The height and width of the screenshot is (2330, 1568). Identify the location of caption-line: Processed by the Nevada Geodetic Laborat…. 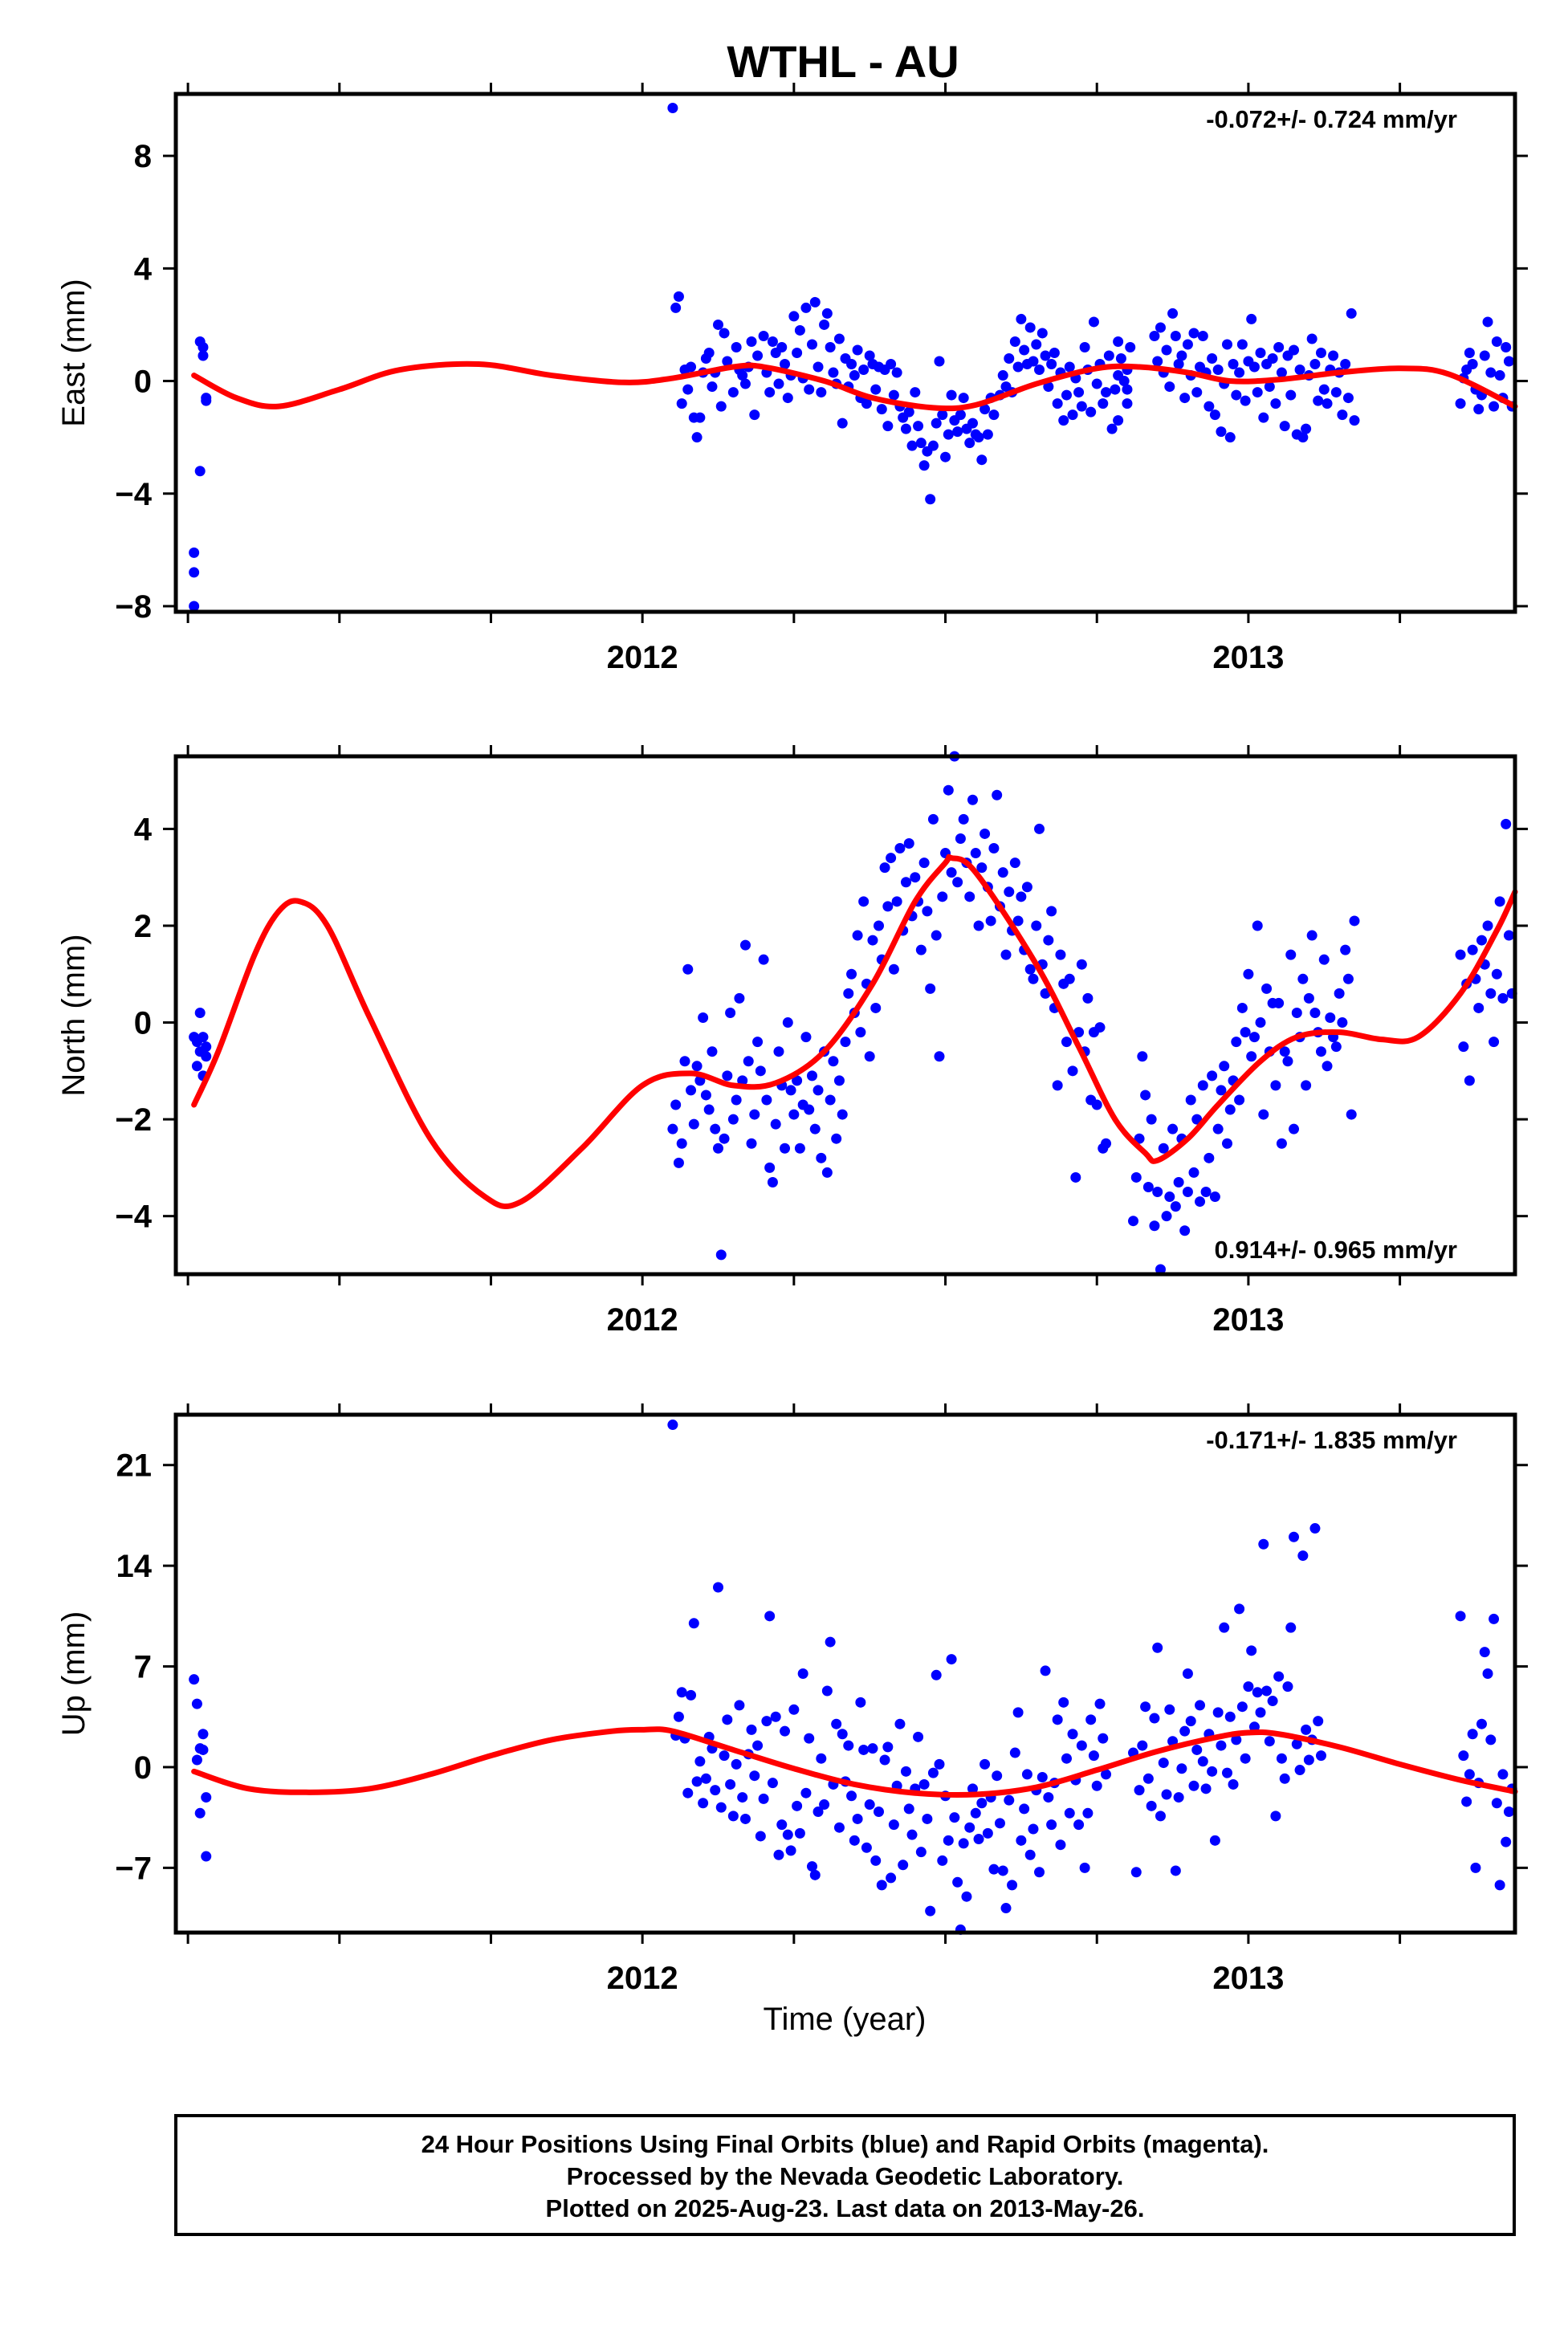
(845, 2176).